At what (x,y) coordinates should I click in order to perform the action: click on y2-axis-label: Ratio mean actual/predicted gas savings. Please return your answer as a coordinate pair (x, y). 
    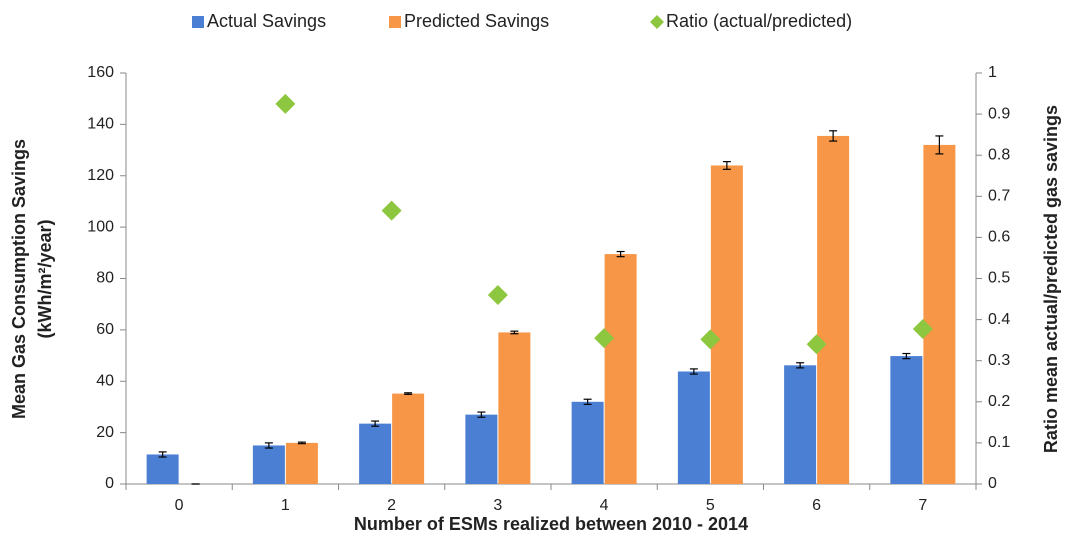
    Looking at the image, I should click on (1051, 279).